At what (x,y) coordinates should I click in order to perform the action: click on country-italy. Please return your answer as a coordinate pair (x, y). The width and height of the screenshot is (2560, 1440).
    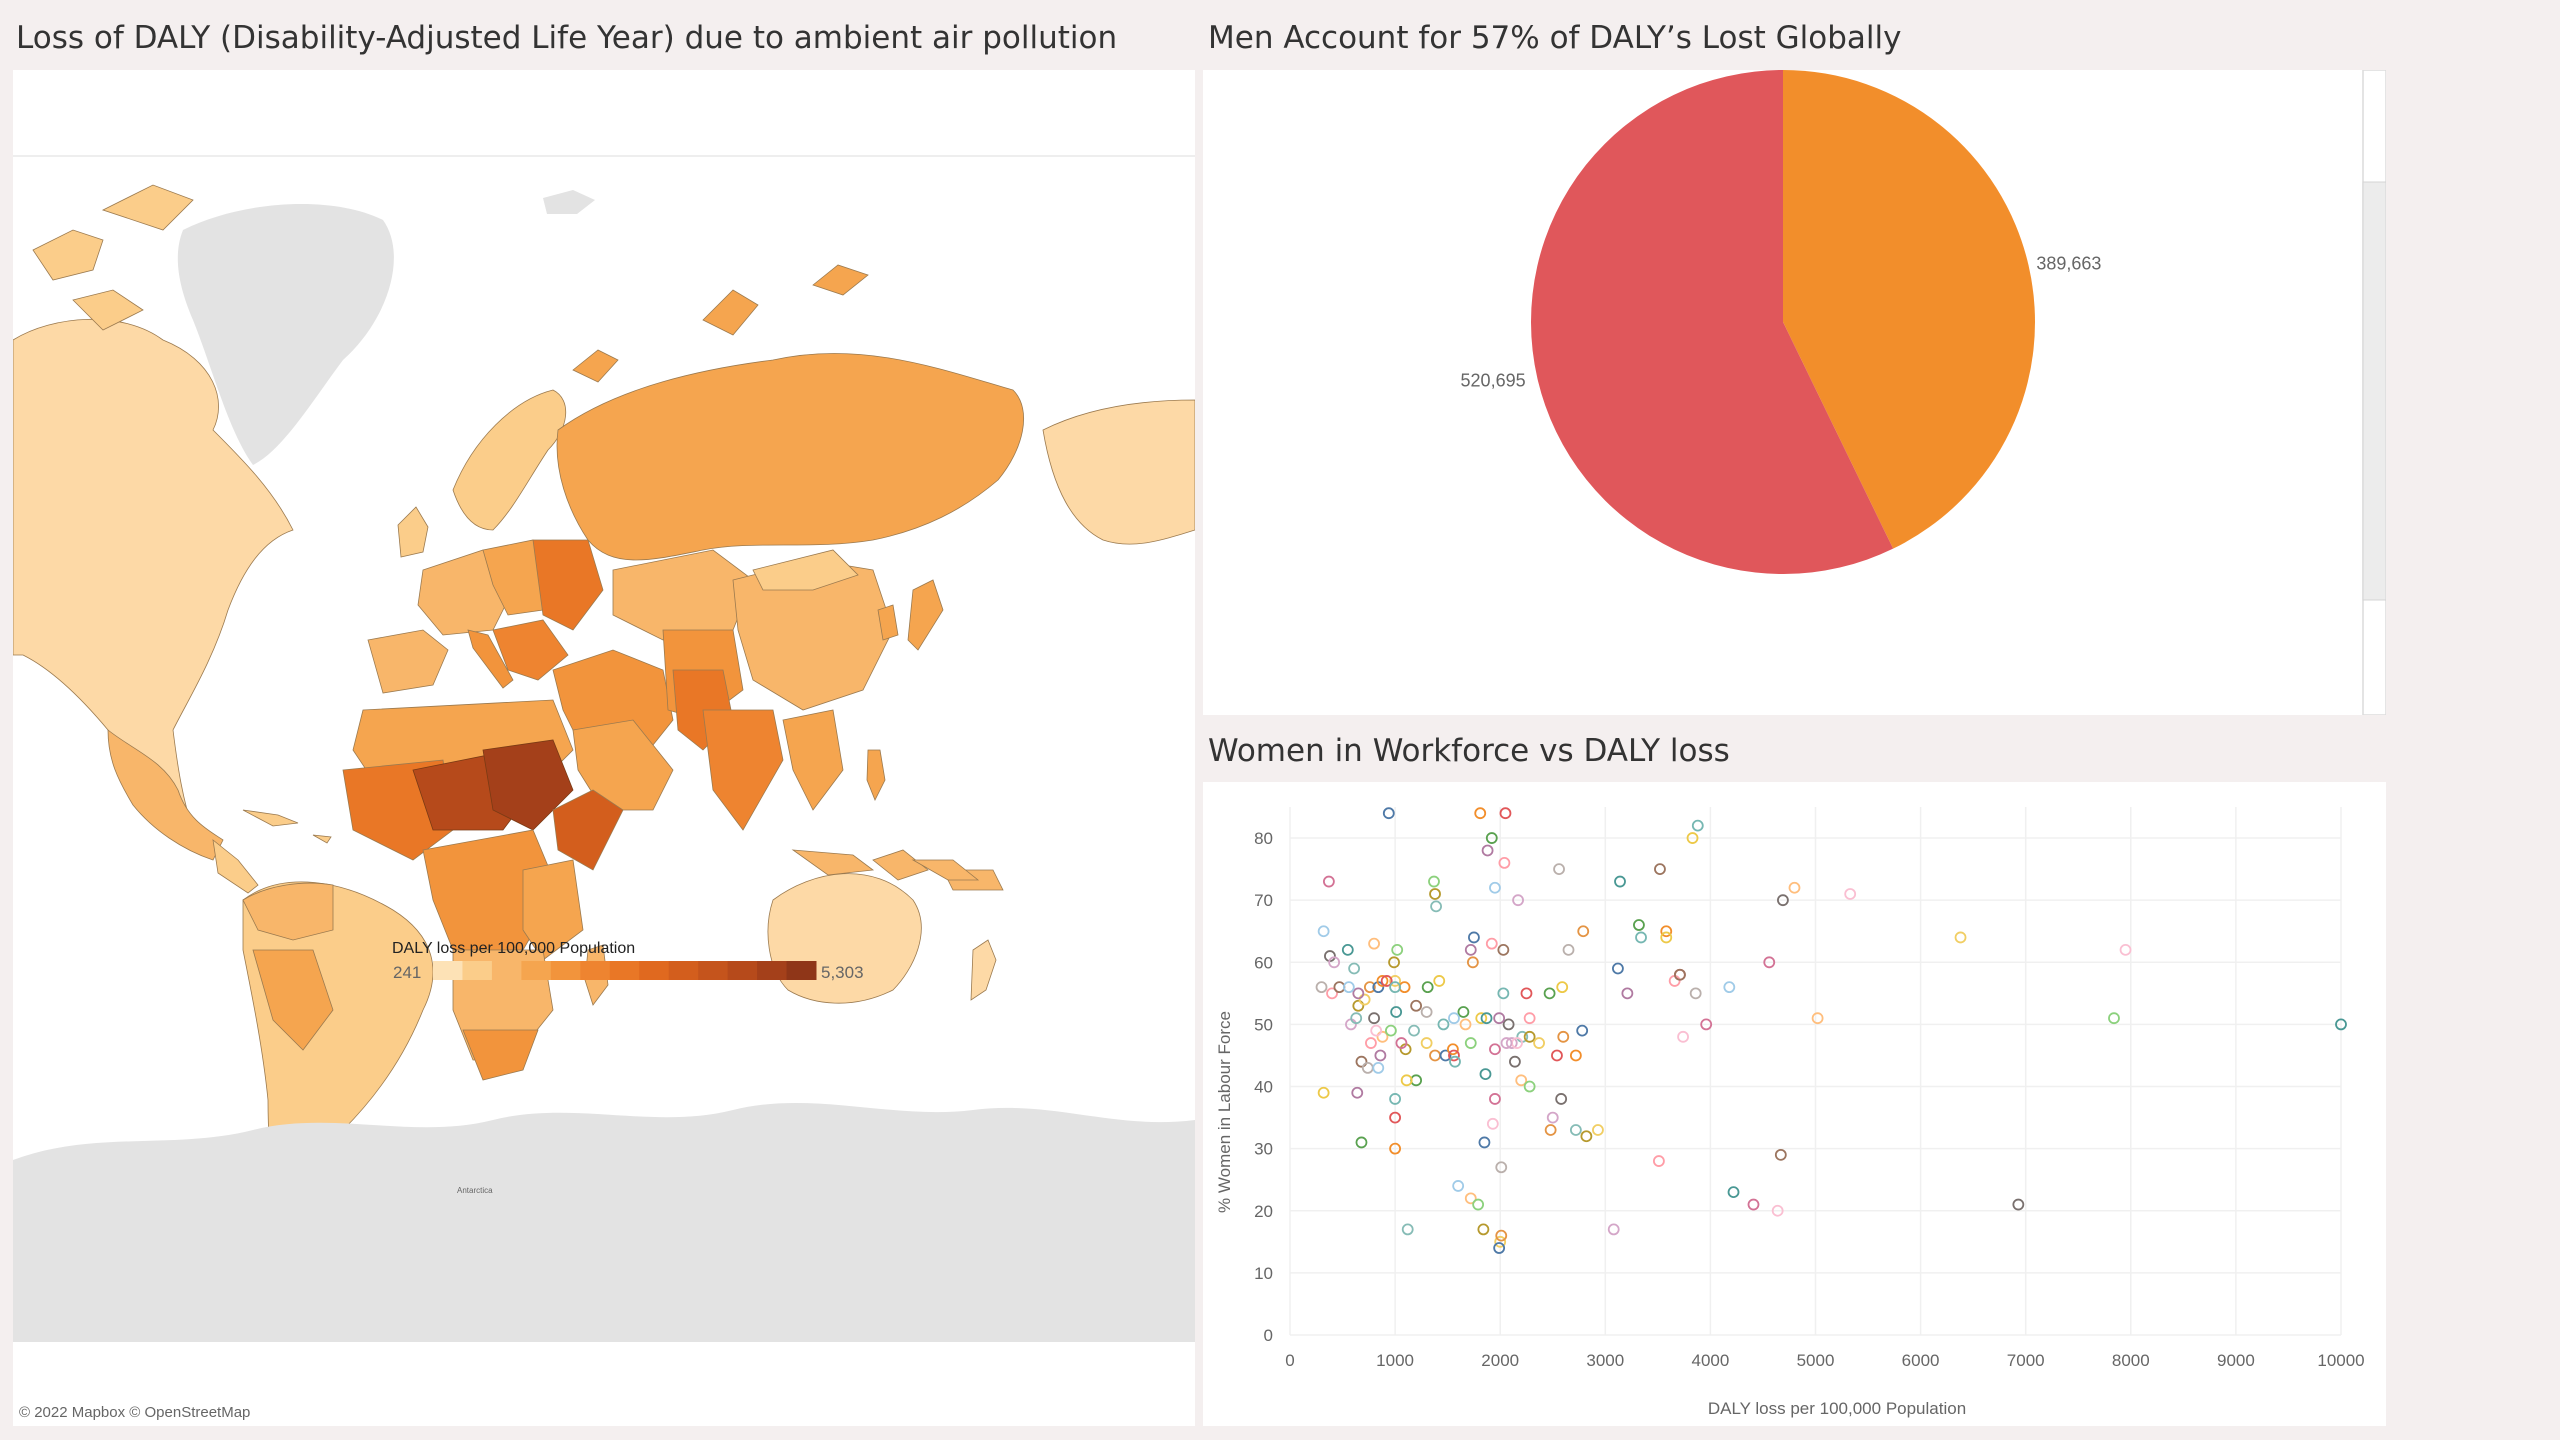
    Looking at the image, I should click on (490, 659).